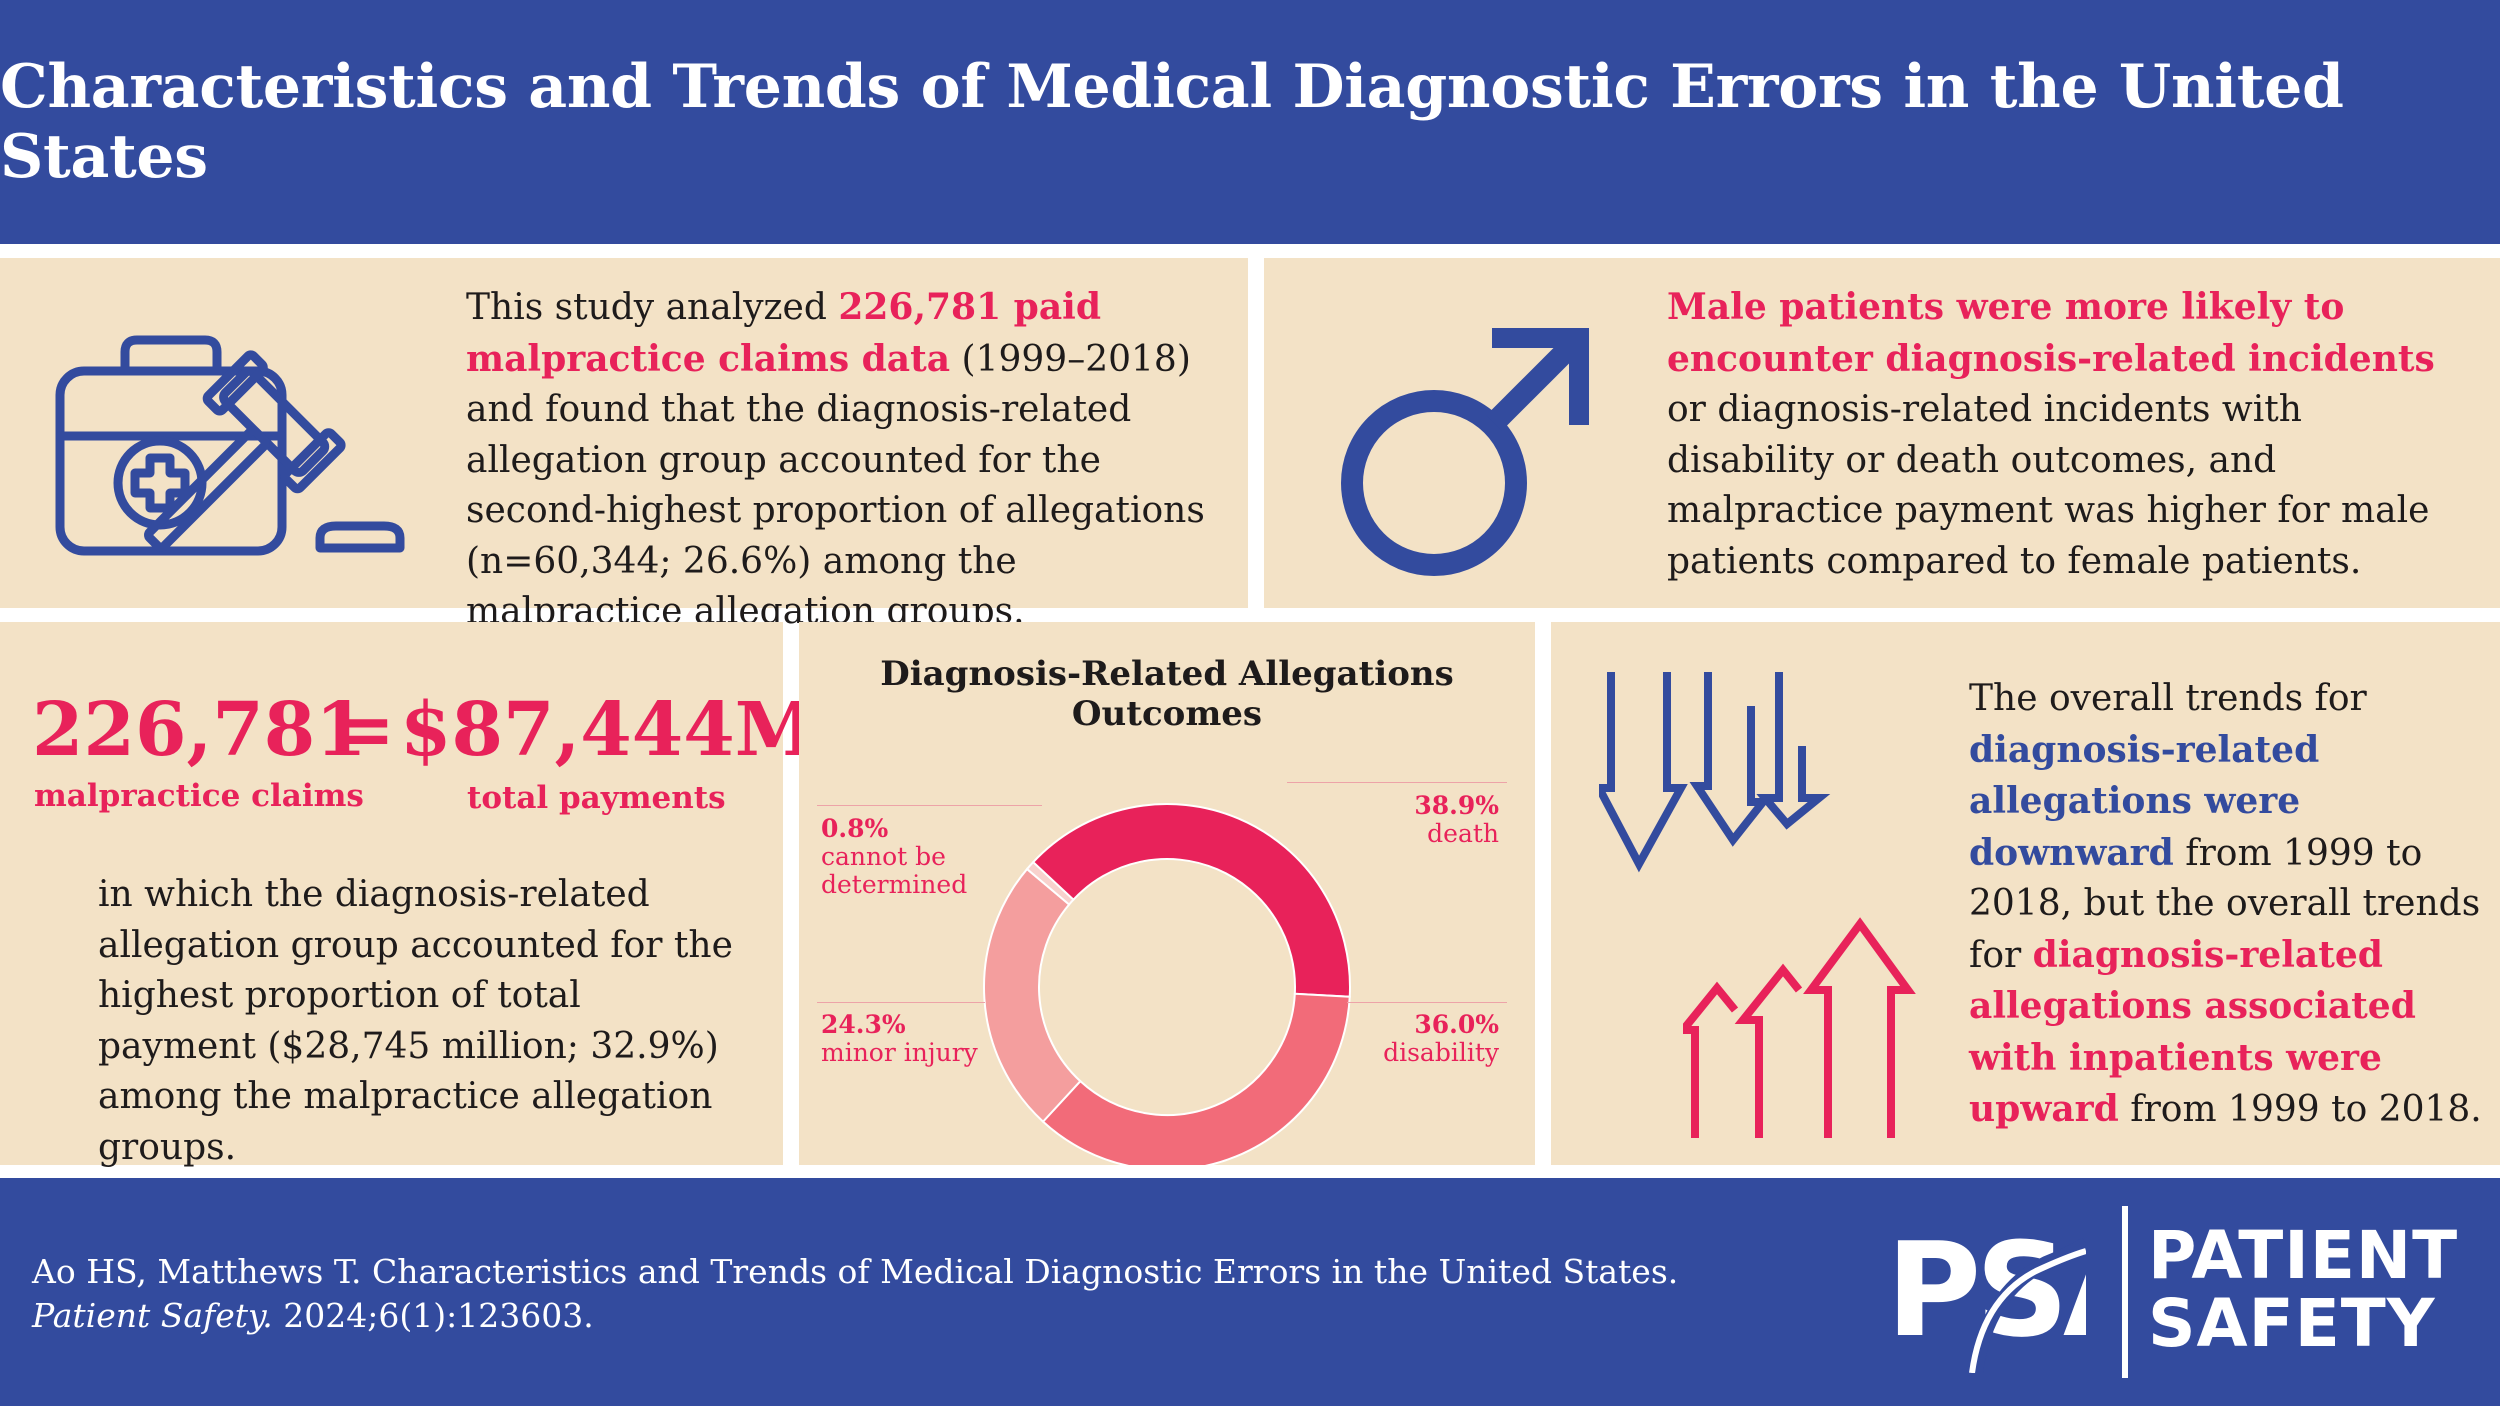 The image size is (2500, 1406). I want to click on payments-label: total payments, so click(596, 798).